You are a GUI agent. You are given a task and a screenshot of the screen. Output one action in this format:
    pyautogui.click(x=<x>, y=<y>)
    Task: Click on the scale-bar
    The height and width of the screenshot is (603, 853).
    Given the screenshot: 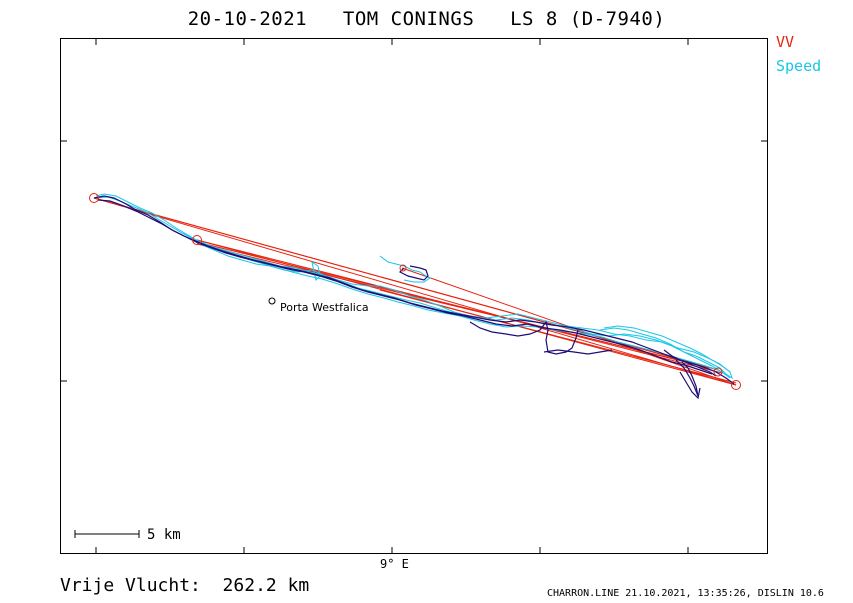 What is the action you would take?
    pyautogui.click(x=107, y=534)
    